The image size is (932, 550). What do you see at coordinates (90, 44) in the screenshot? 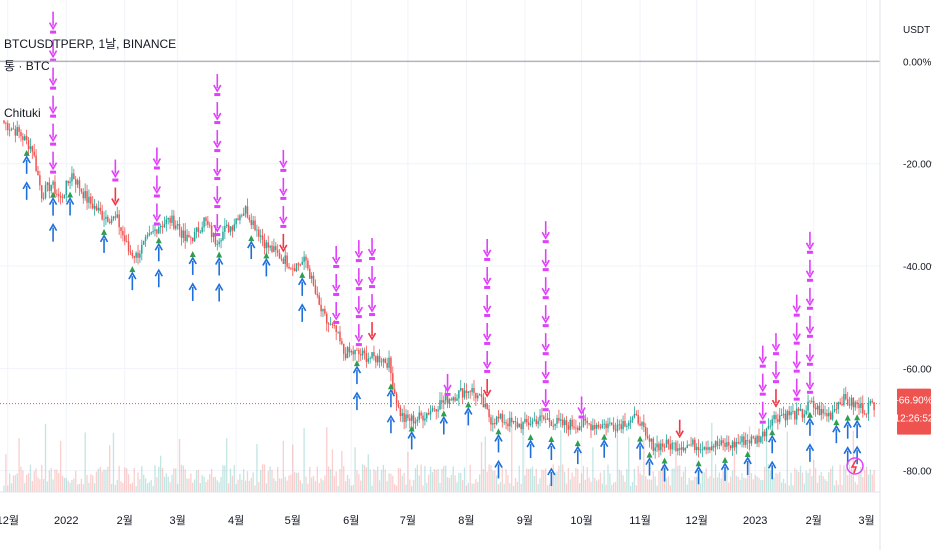
I see `symbol-title: BTCUSDTPERP, 1날, BINANCE` at bounding box center [90, 44].